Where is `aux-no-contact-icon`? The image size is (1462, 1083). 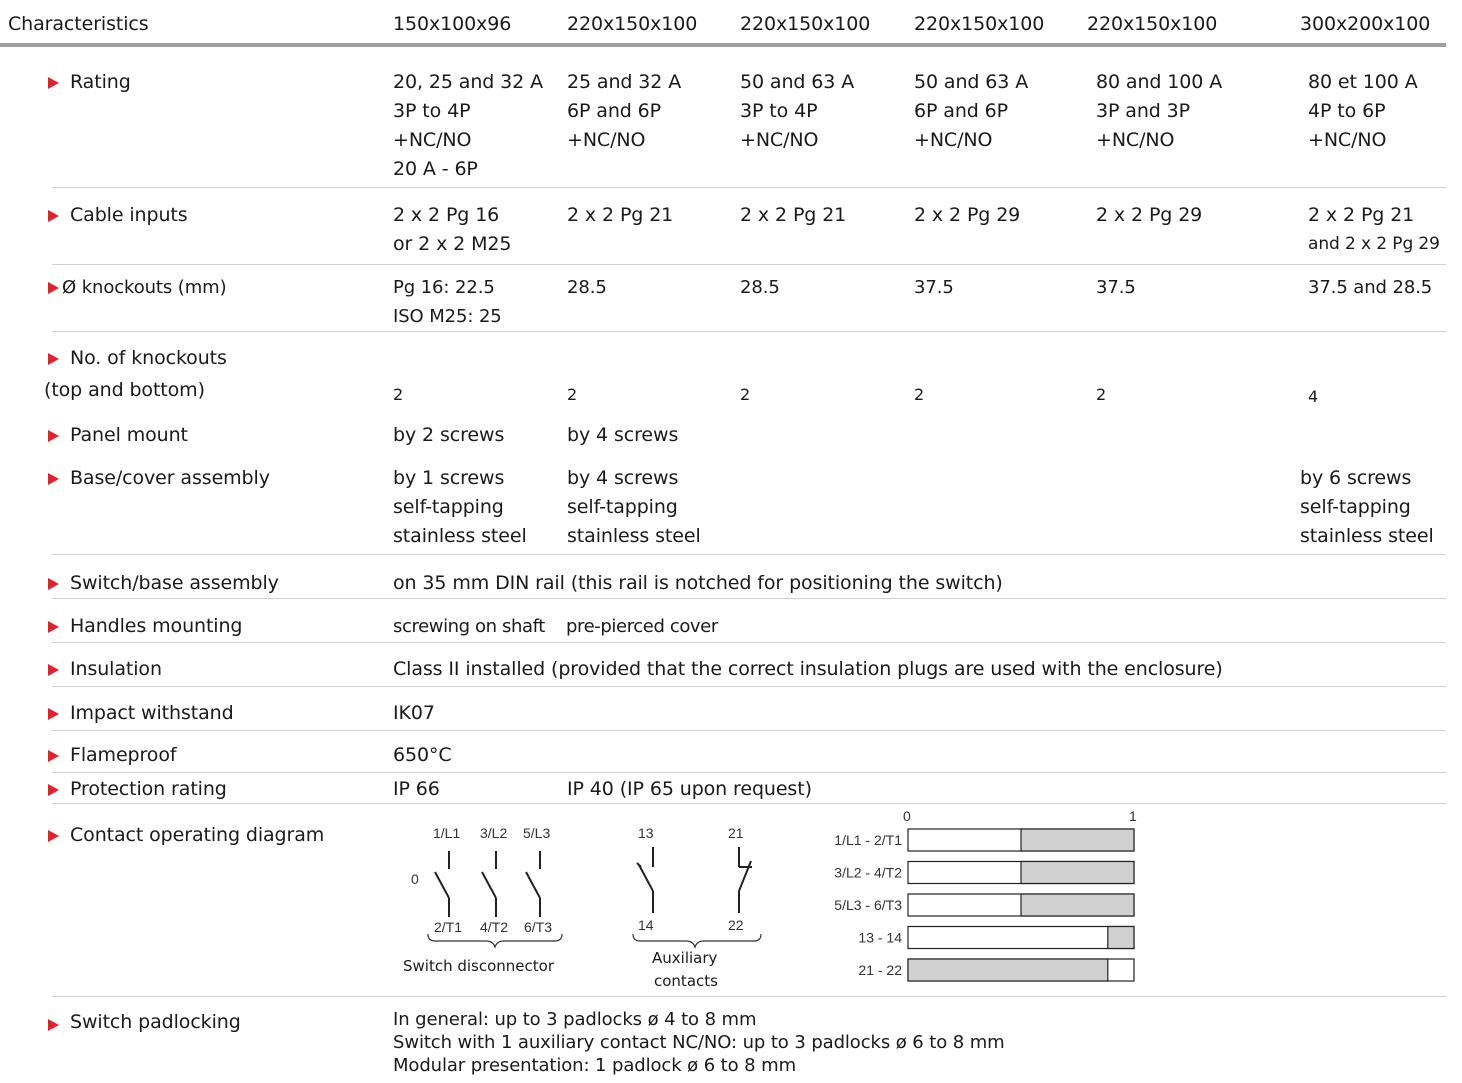 aux-no-contact-icon is located at coordinates (646, 878).